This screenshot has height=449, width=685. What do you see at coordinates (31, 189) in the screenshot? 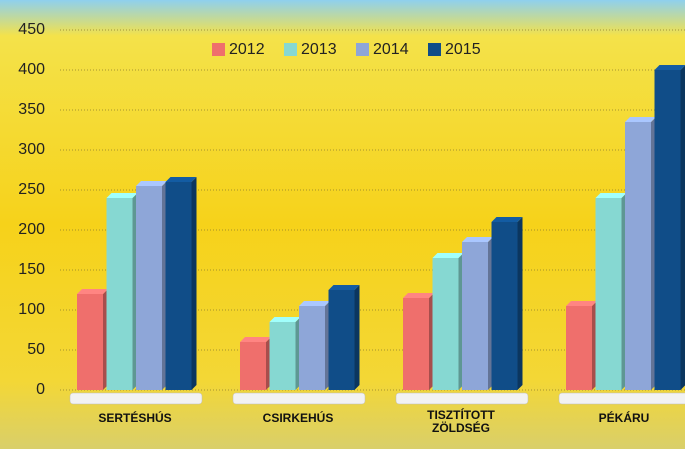
I see `y-tick-label: 250` at bounding box center [31, 189].